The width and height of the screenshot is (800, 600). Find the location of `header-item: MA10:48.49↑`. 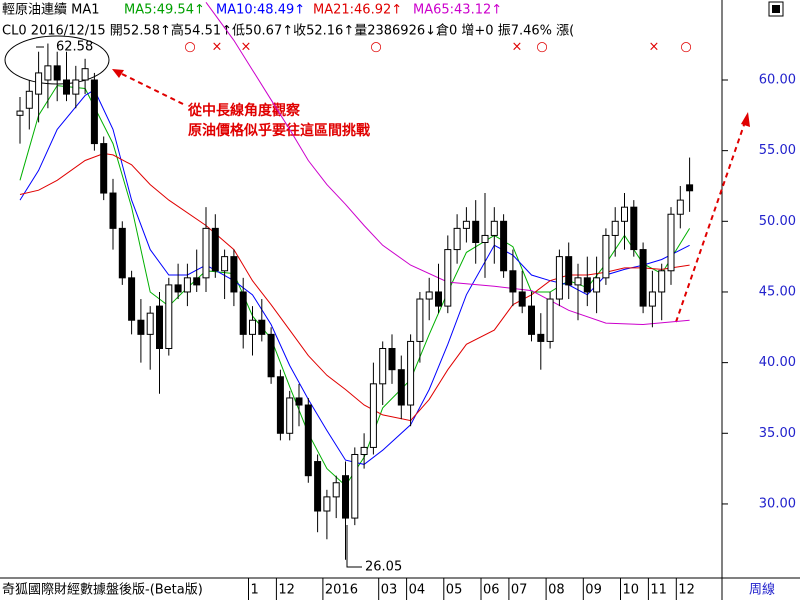

header-item: MA10:48.49↑ is located at coordinates (260, 10).